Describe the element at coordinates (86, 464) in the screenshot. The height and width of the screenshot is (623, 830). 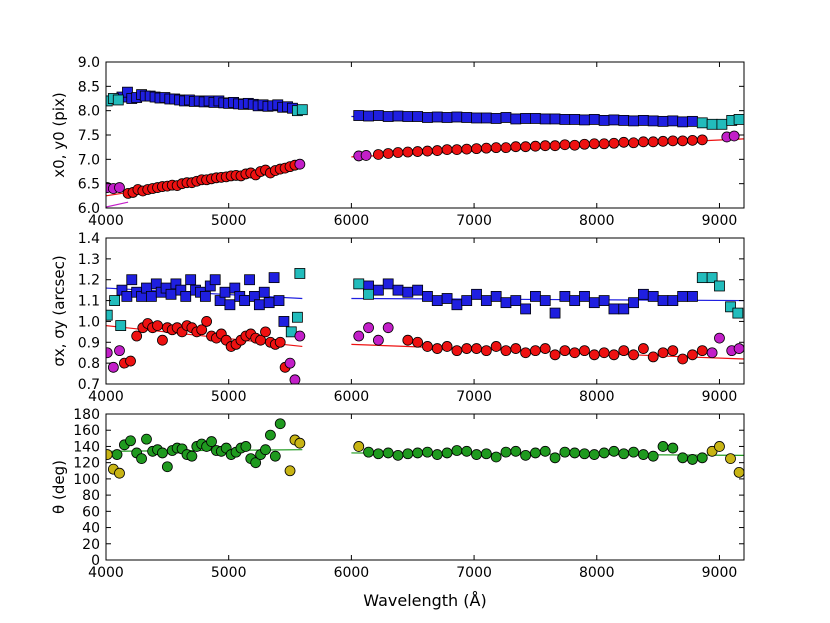
I see `y-tick-label-bottom-6: 120` at that location.